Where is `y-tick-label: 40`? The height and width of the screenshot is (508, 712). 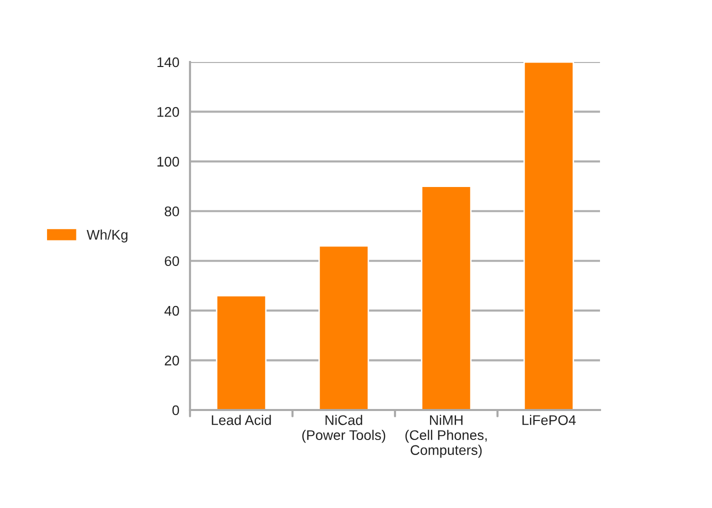
y-tick-label: 40 is located at coordinates (172, 311).